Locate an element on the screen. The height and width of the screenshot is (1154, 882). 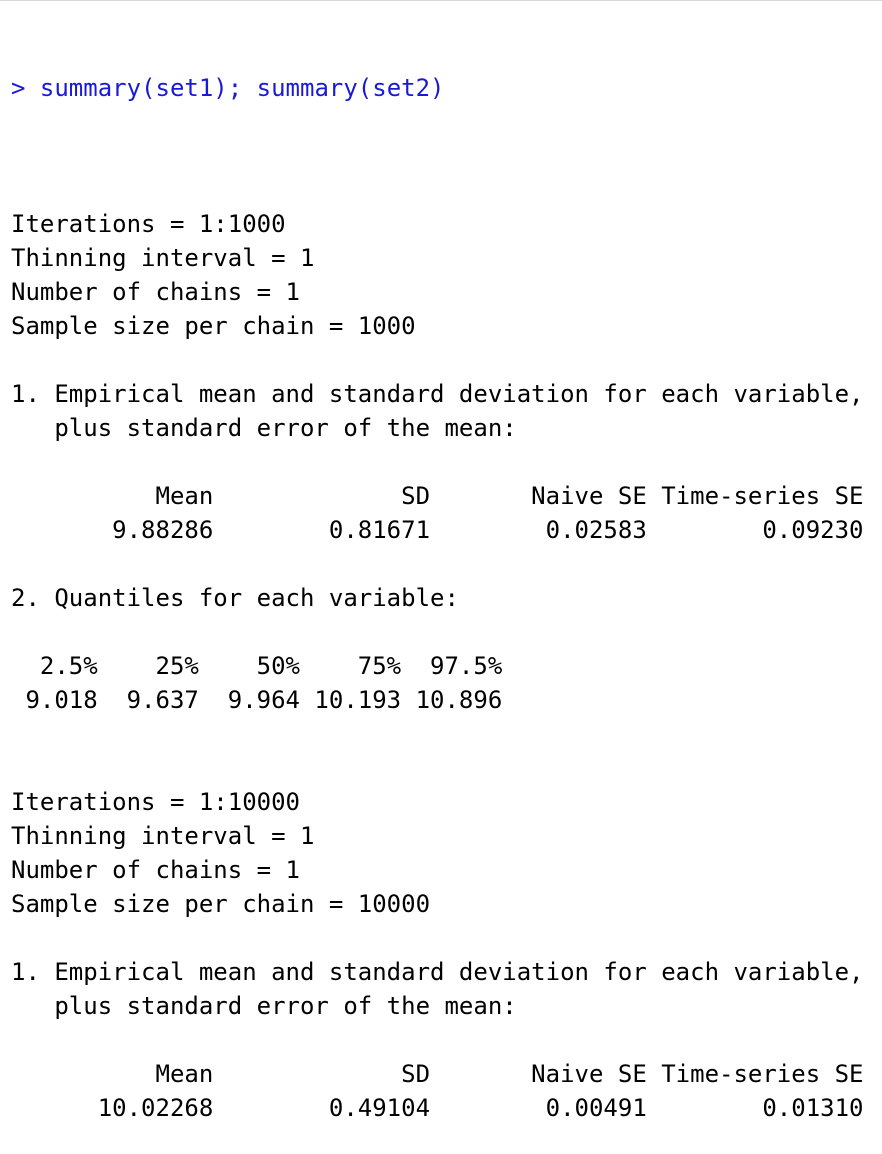
output-line: Sample size per chain = 1000 is located at coordinates (213, 326).